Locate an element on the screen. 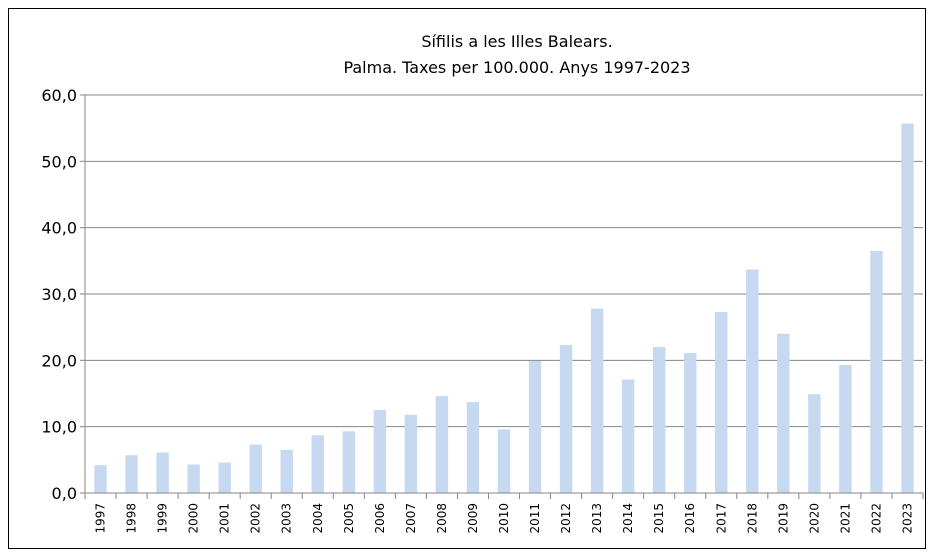  y-tick-label: 60,0 is located at coordinates (59, 95).